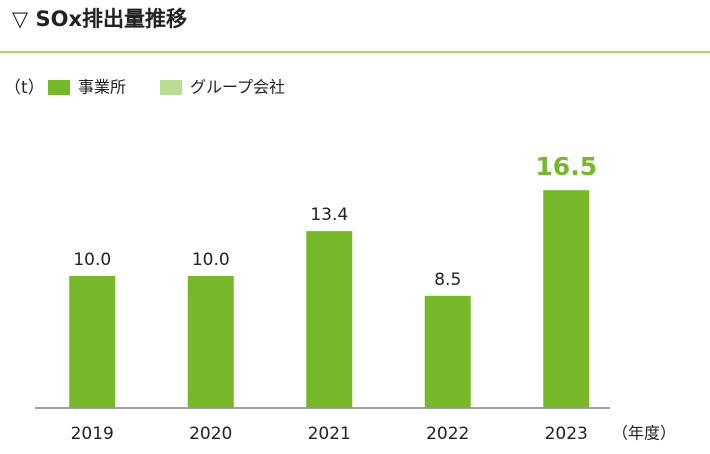  I want to click on legend-label: グループ会社, so click(237, 87).